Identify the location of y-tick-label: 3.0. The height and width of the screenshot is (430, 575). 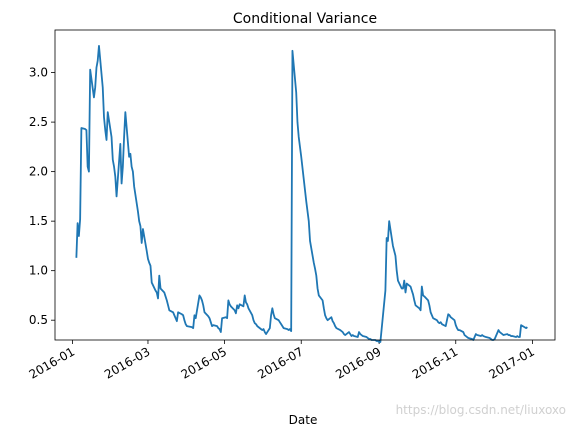
(38, 73).